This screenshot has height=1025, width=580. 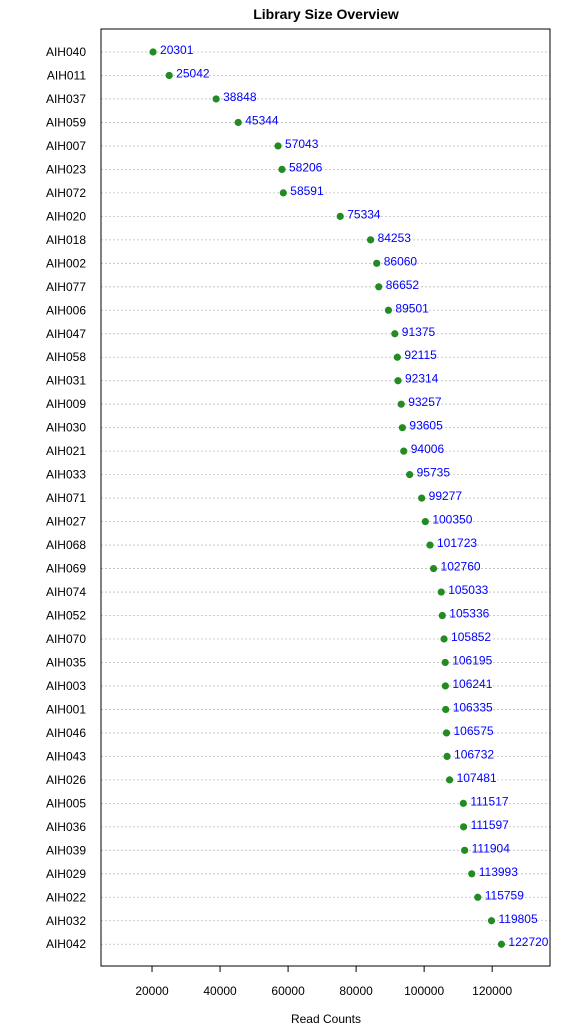 I want to click on category-label: AIH058, so click(x=66, y=357).